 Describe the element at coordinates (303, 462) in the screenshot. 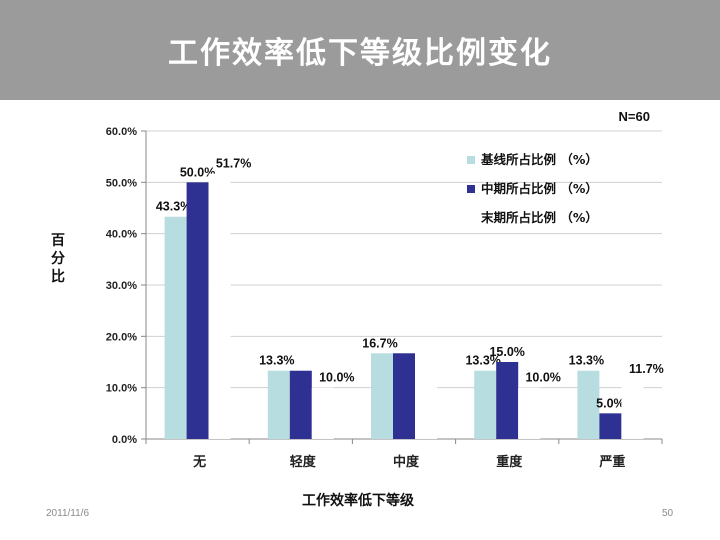

I see `x-tick-label: 轻度` at that location.